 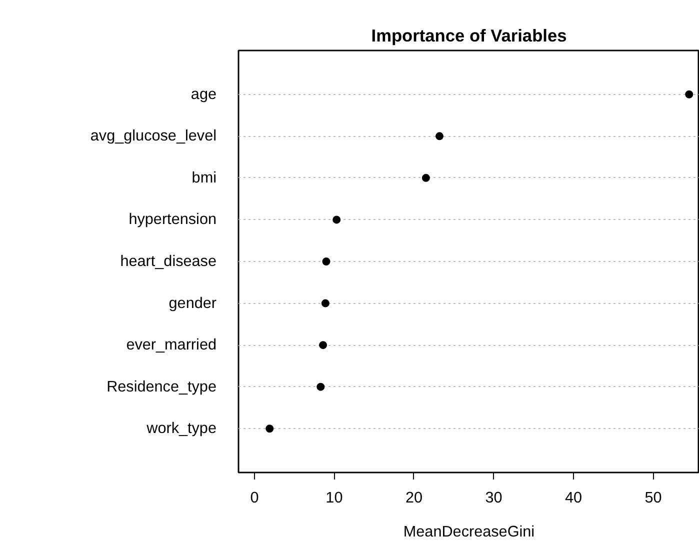 What do you see at coordinates (414, 498) in the screenshot?
I see `x-tick-label: 20` at bounding box center [414, 498].